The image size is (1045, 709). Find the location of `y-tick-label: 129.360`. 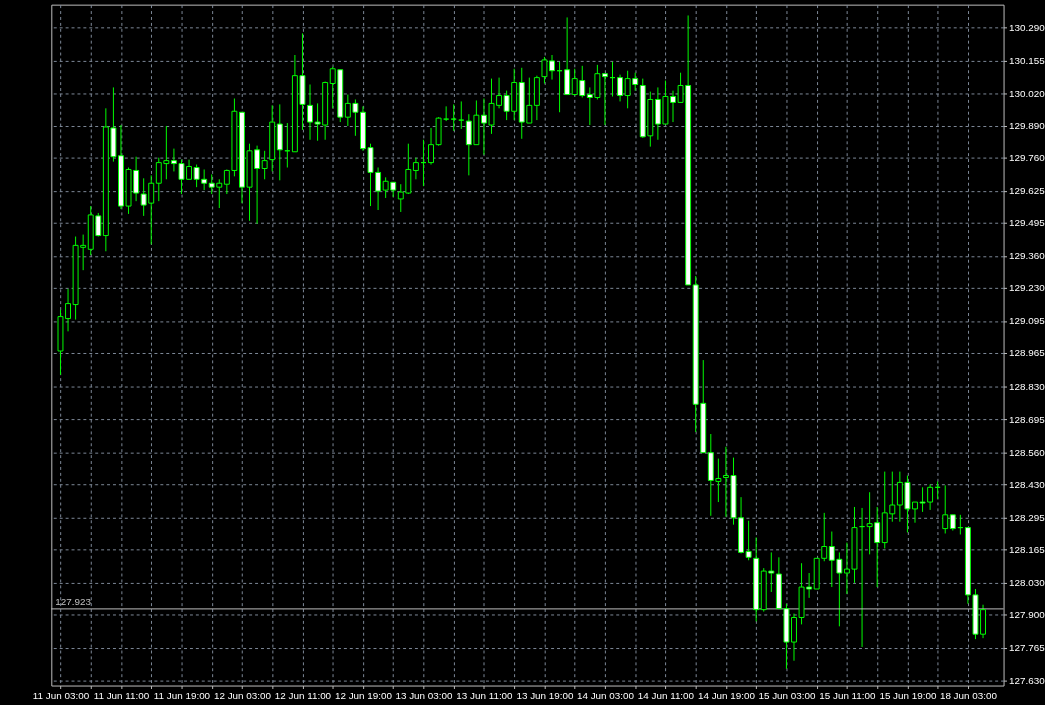

y-tick-label: 129.360 is located at coordinates (1026, 256).